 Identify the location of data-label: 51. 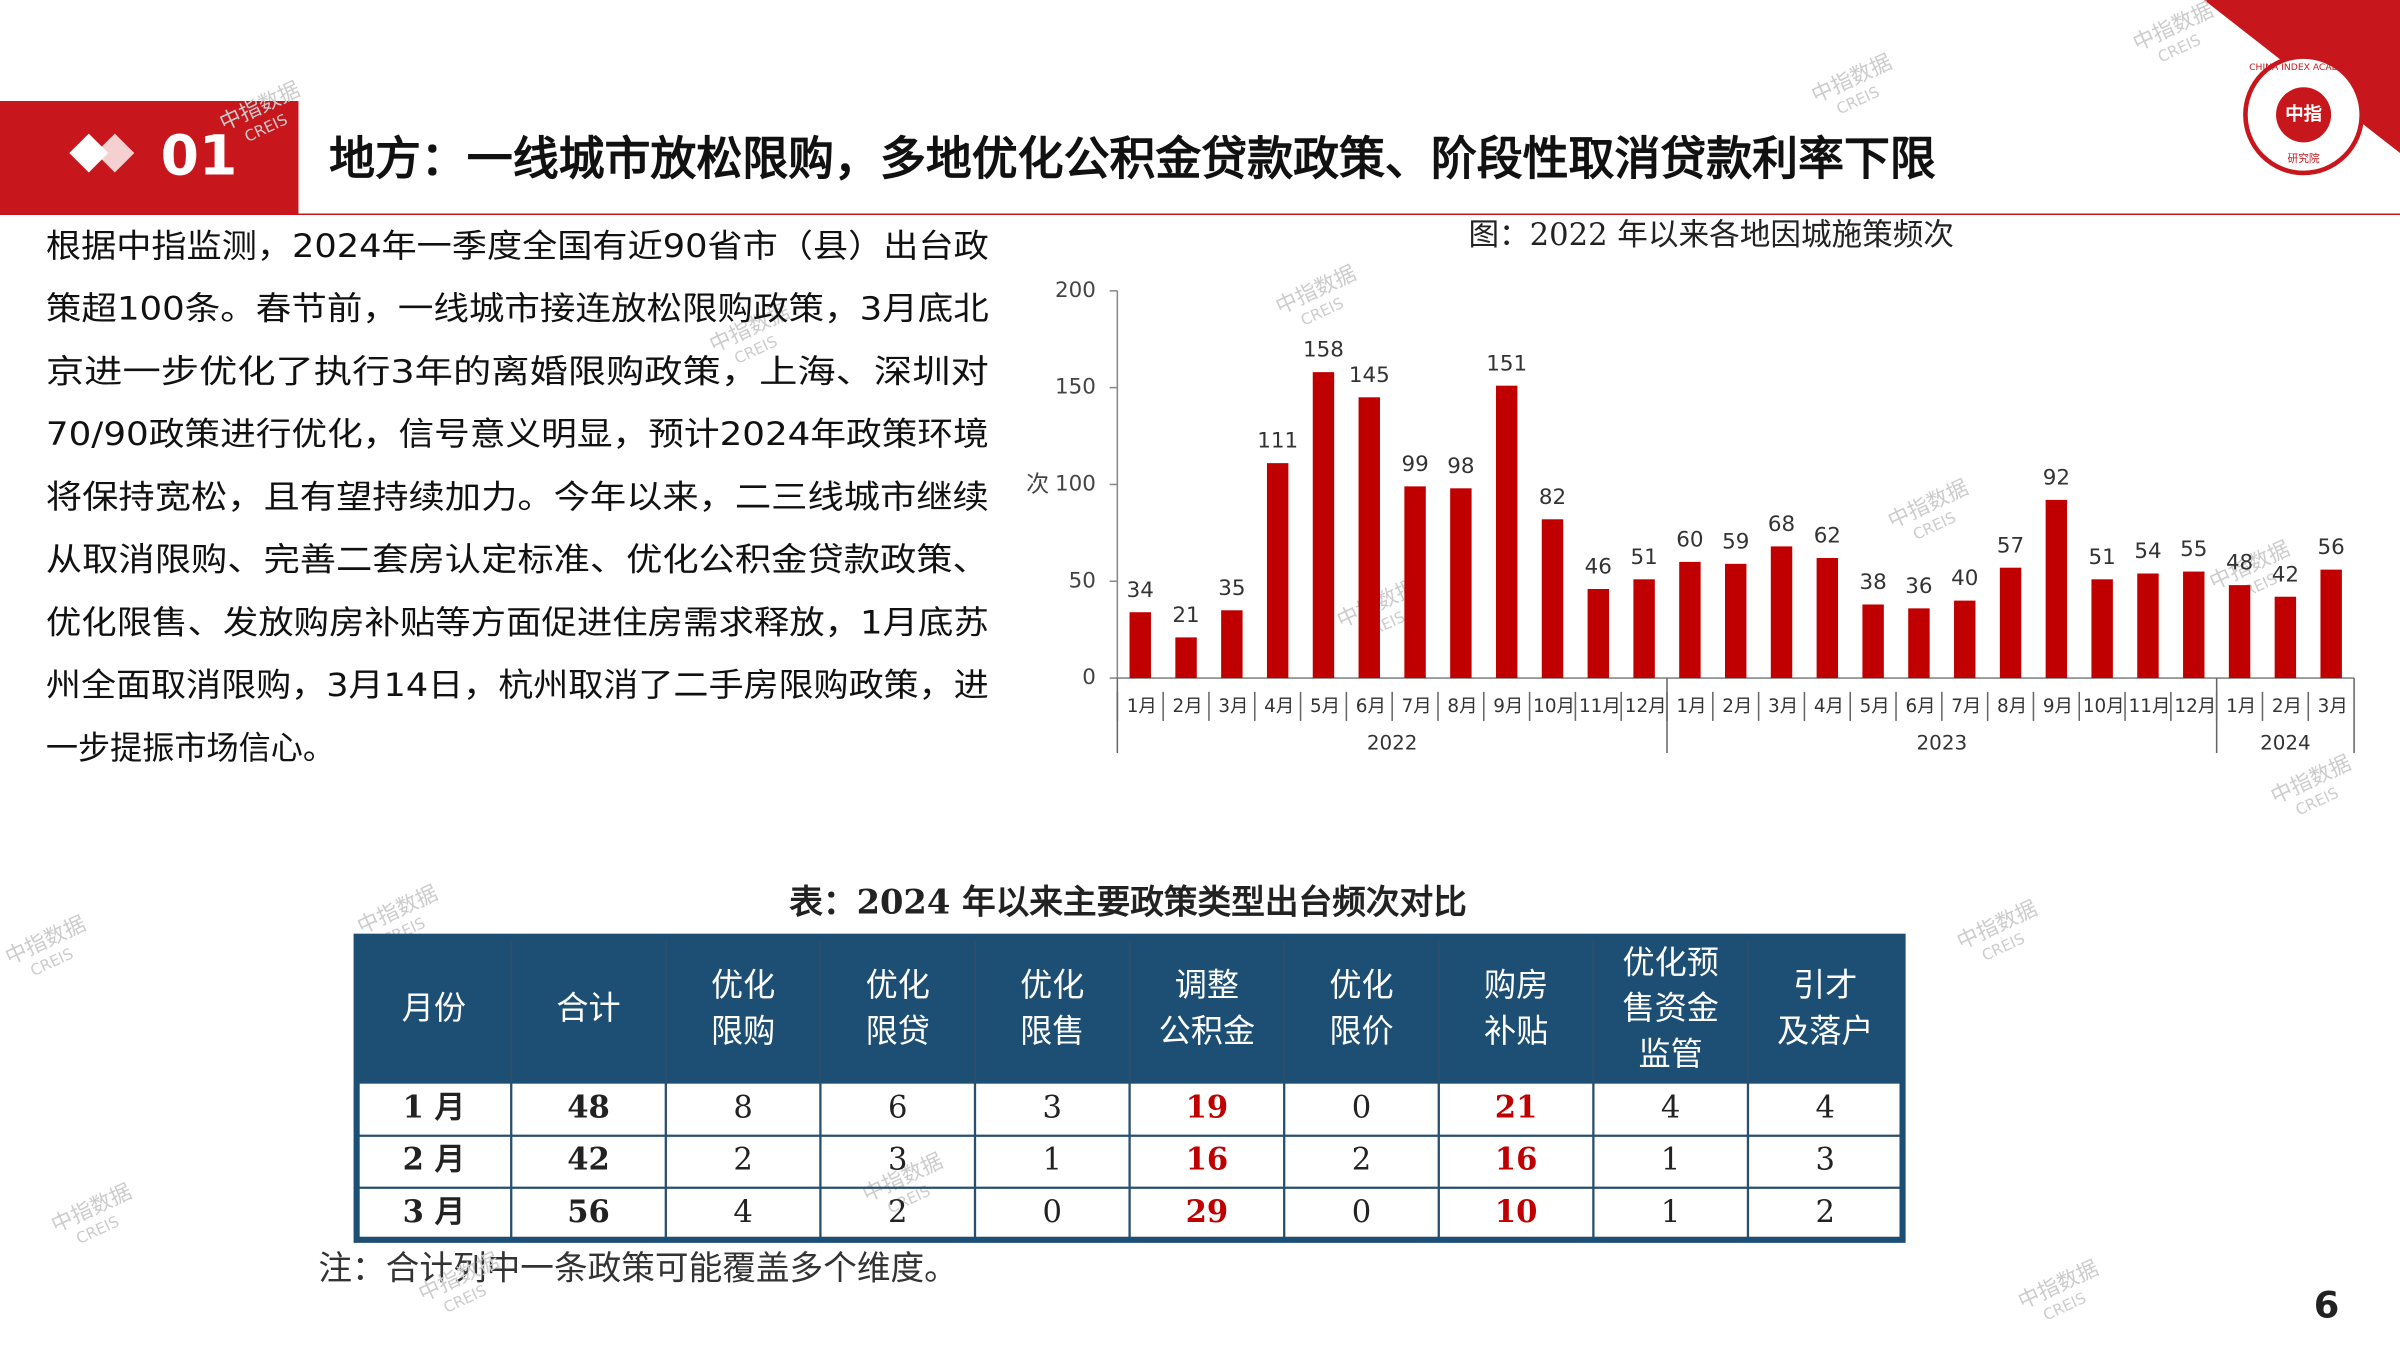
(2102, 557).